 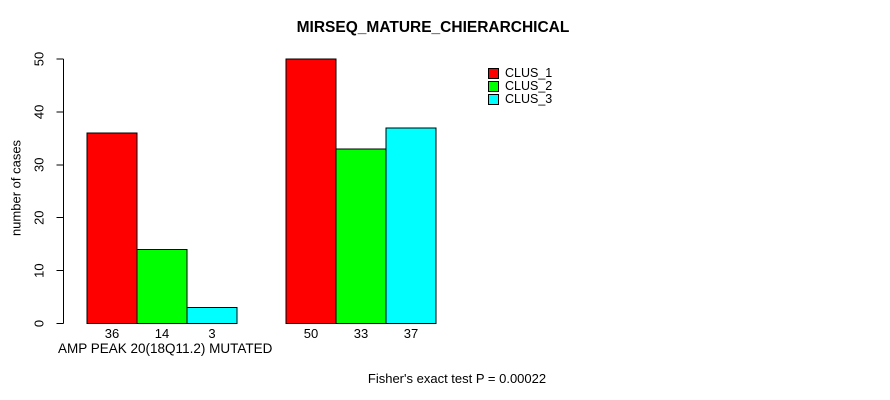 I want to click on legend-item-clus-1: CLUS_1, so click(x=520, y=73).